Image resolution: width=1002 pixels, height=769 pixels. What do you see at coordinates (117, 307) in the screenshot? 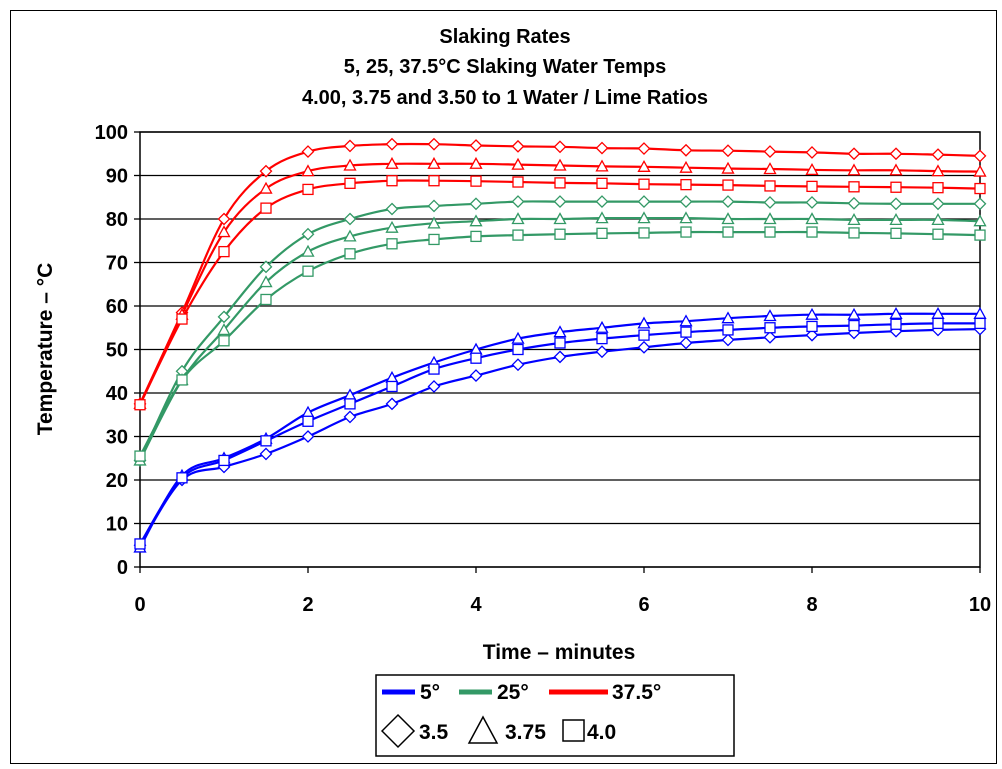
I see `y-tick-label: 60` at bounding box center [117, 307].